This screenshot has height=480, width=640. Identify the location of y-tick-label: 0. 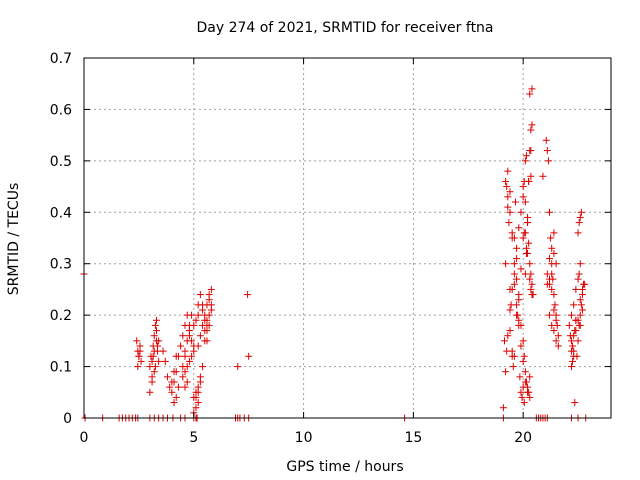
(67, 419).